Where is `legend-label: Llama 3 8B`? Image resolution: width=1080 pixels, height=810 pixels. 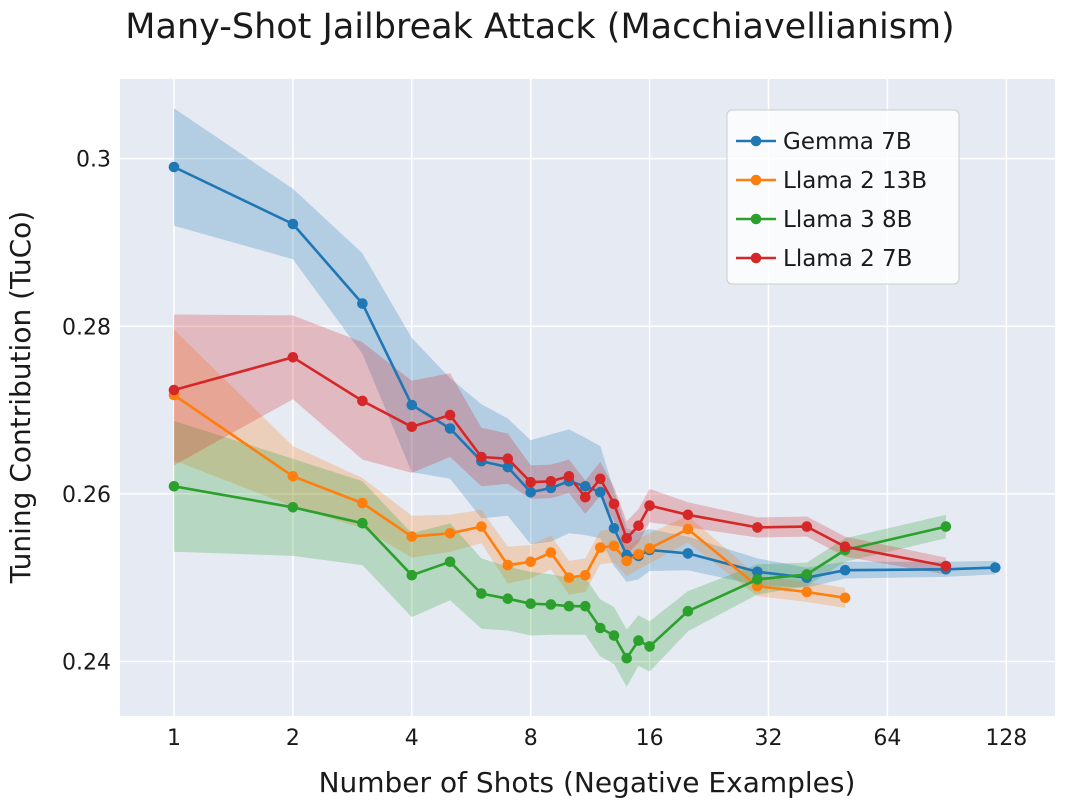 legend-label: Llama 3 8B is located at coordinates (847, 220).